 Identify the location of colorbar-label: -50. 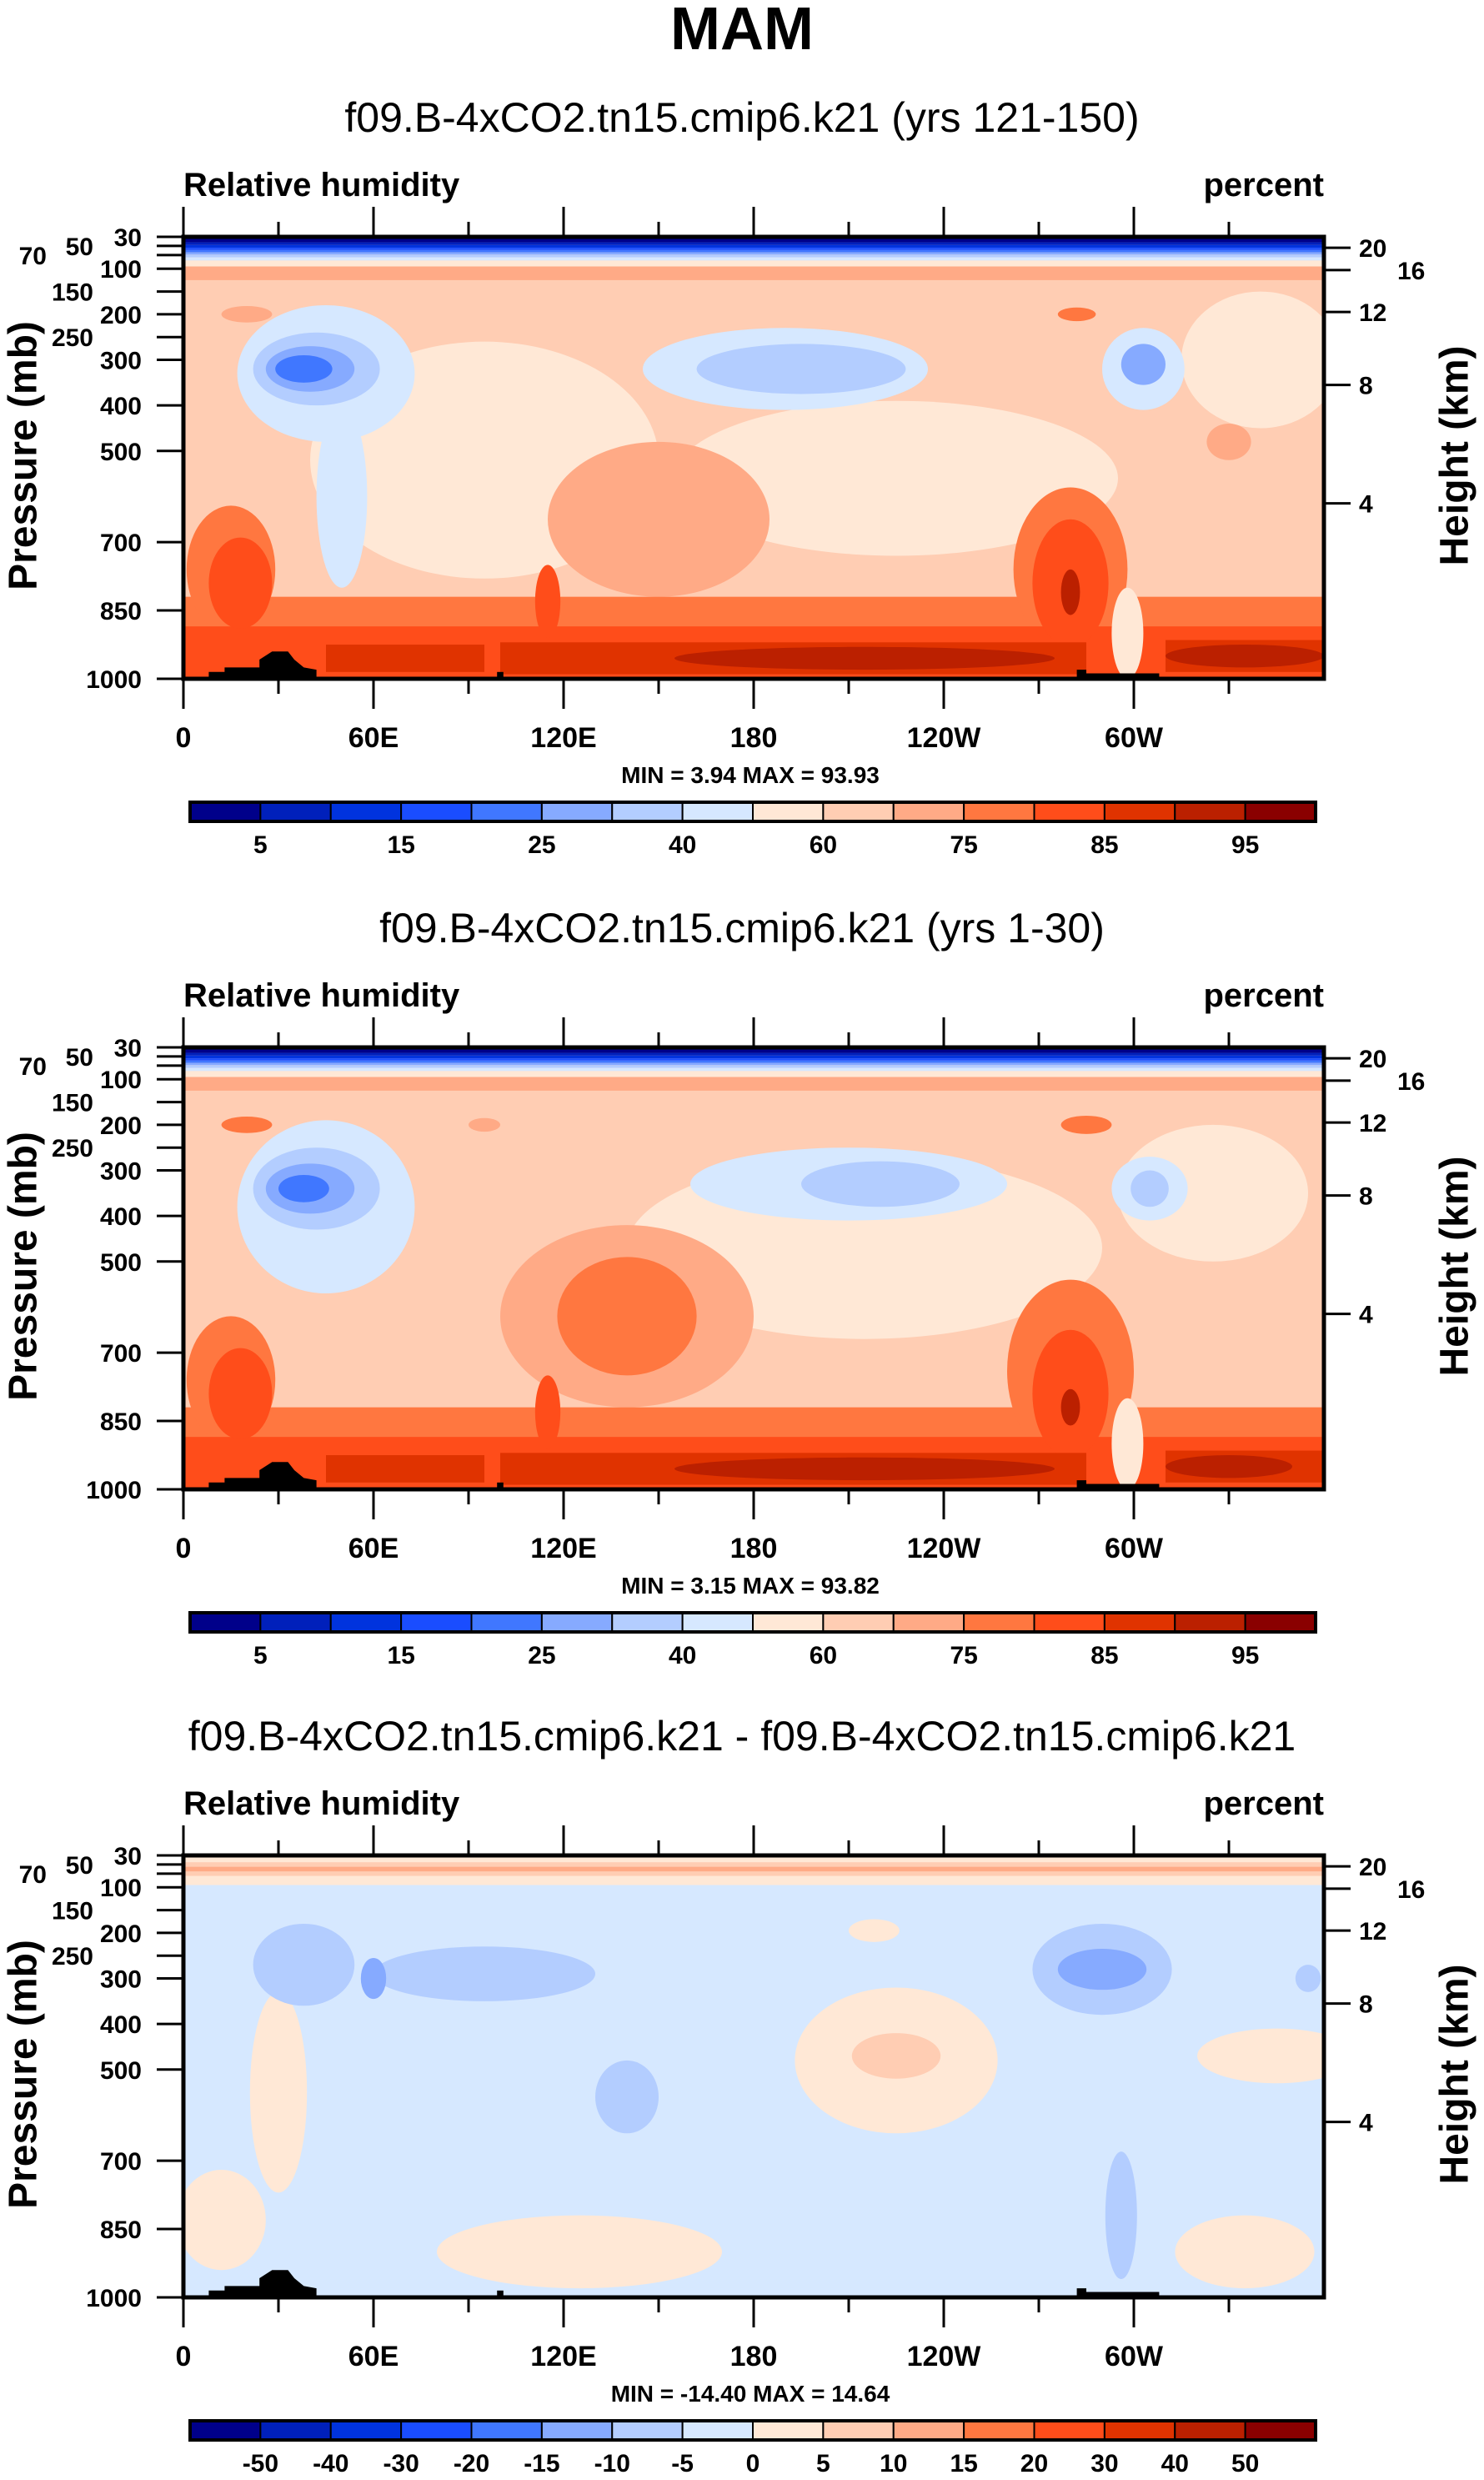
(260, 2463).